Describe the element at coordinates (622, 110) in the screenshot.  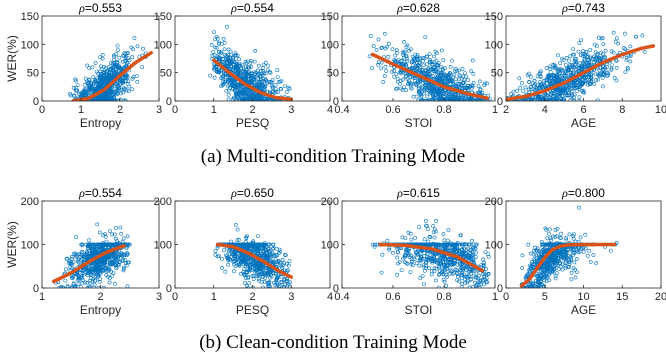
I see `x-tick-label: 8` at that location.